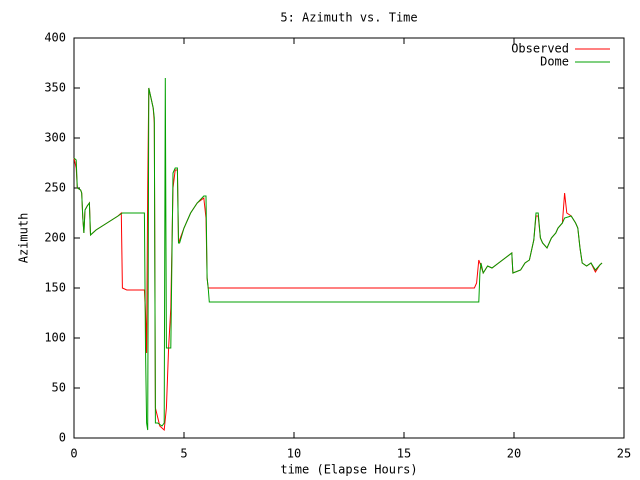  I want to click on x-tick-label: 10, so click(294, 454).